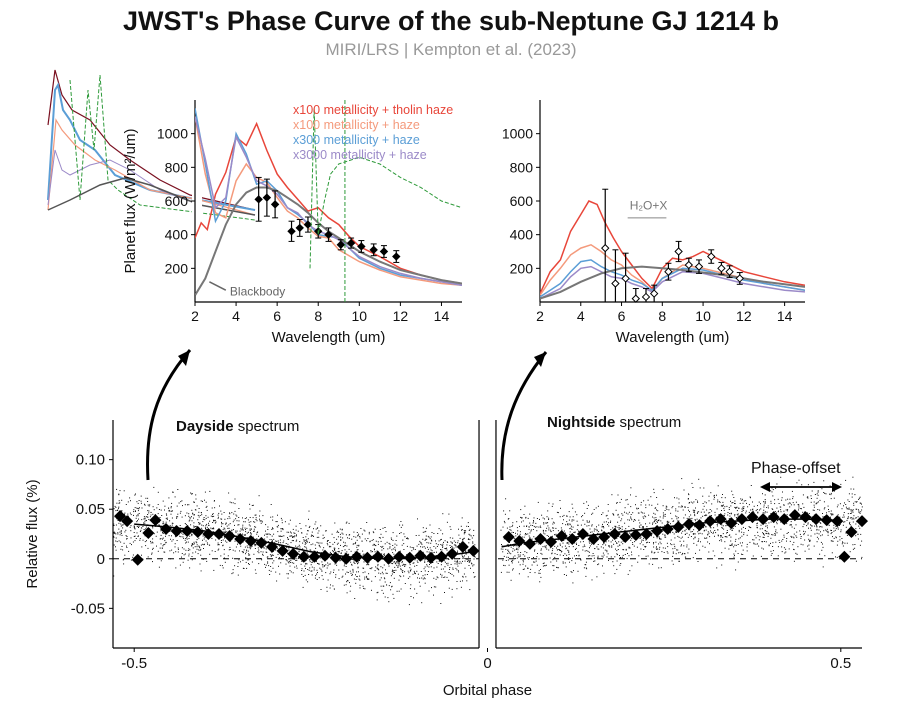  Describe the element at coordinates (593, 538) in the screenshot. I see `binned-point` at that location.